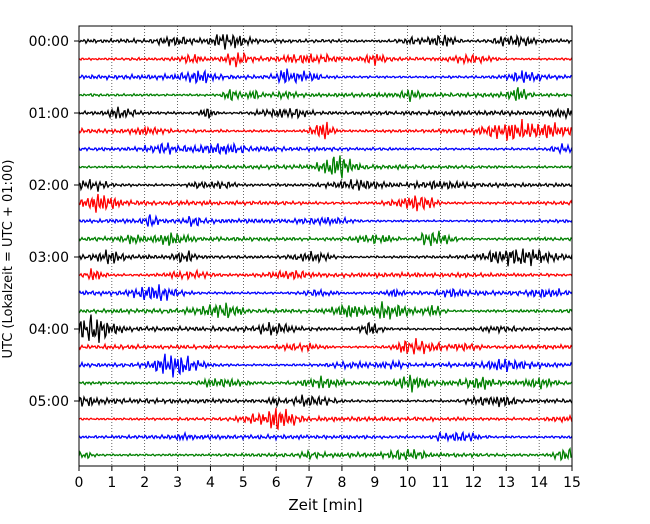 The width and height of the screenshot is (650, 524). I want to click on x-tick-label-4: 4, so click(210, 483).